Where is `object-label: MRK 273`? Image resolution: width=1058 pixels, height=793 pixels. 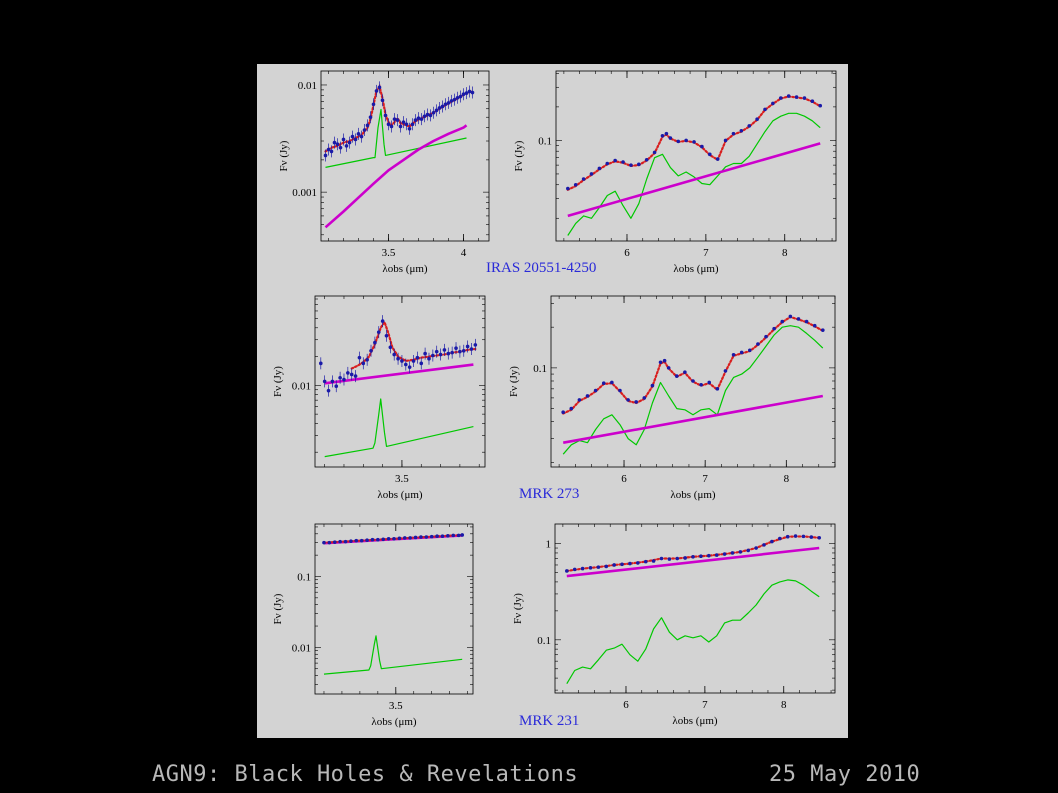 object-label: MRK 273 is located at coordinates (549, 494).